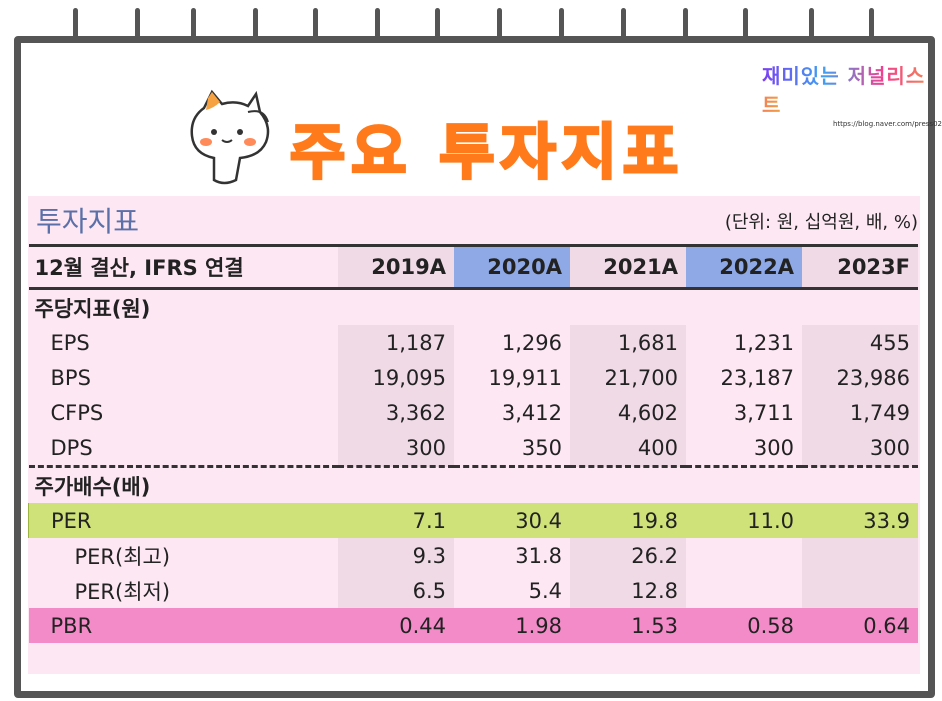 Image resolution: width=942 pixels, height=701 pixels. Describe the element at coordinates (473, 555) in the screenshot. I see `table-row: PER(최고) 9.3 31.8 26.2` at that location.